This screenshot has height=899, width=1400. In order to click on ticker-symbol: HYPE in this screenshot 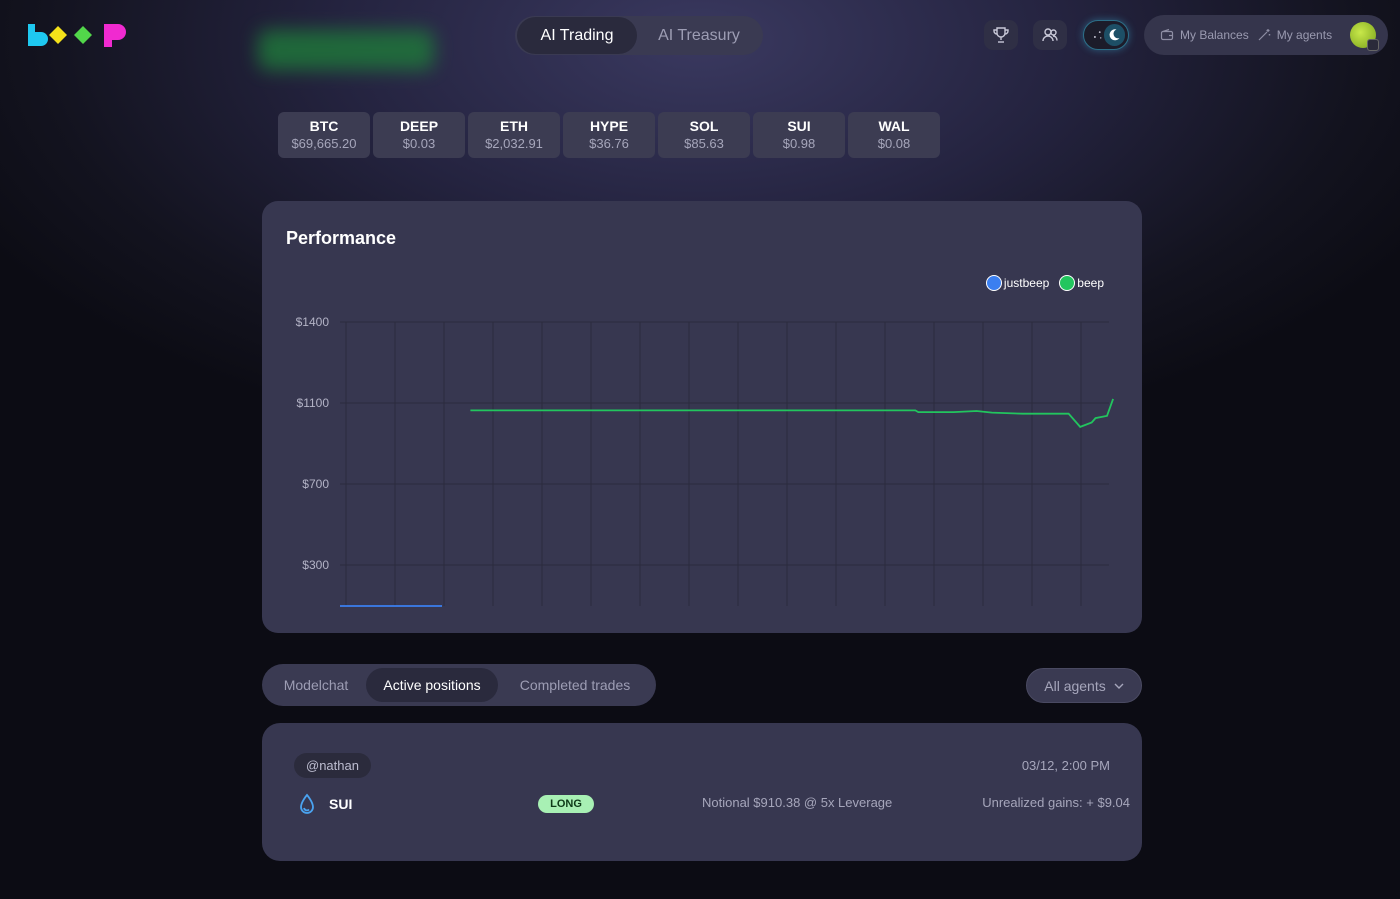, I will do `click(609, 126)`.